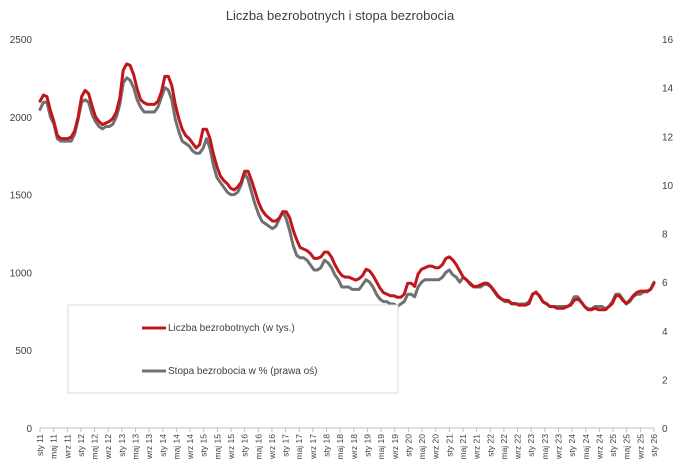  I want to click on x-axis-tick-40: maj 24, so click(586, 447).